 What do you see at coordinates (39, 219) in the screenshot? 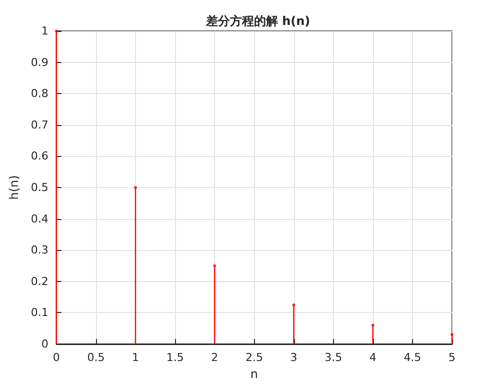
I see `y-tick-label: 0.4` at bounding box center [39, 219].